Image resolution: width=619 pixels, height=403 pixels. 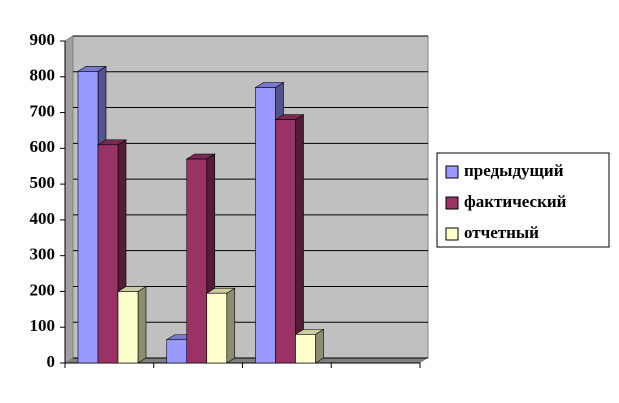 What do you see at coordinates (43, 218) in the screenshot?
I see `y-tick-label: 400` at bounding box center [43, 218].